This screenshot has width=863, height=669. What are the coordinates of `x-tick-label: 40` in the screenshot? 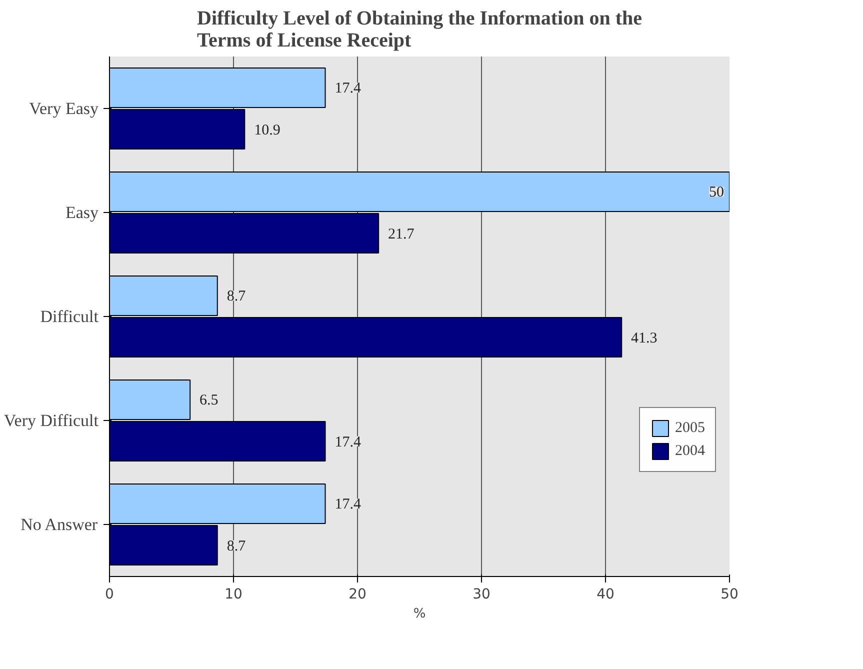 It's located at (605, 594).